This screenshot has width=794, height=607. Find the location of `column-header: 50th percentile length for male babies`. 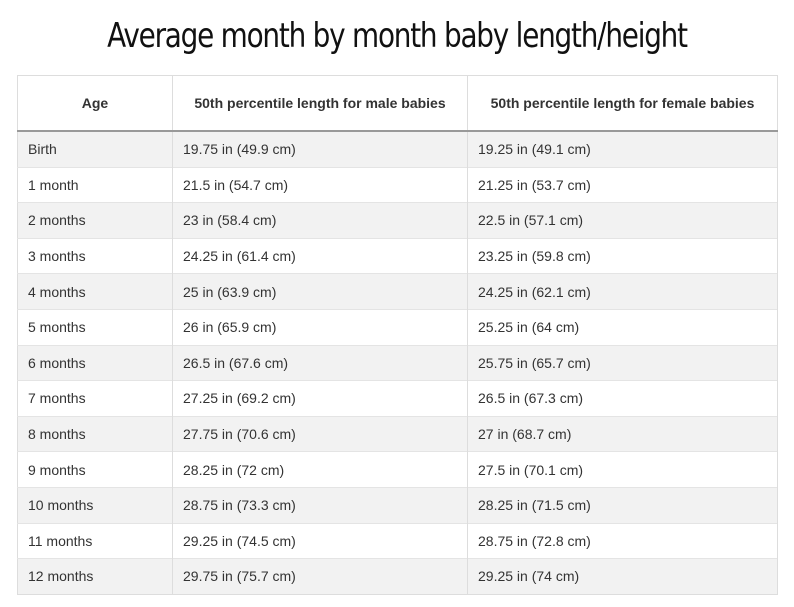

column-header: 50th percentile length for male babies is located at coordinates (320, 103).